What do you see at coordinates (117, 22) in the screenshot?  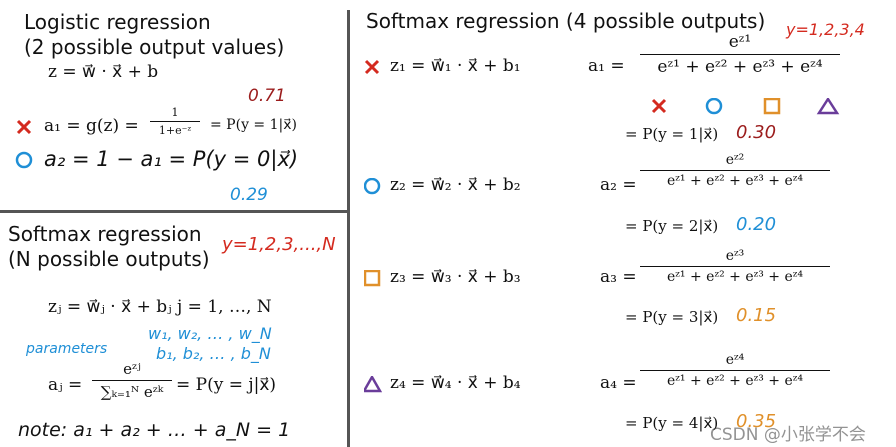 I see `section-title: Logistic regression` at bounding box center [117, 22].